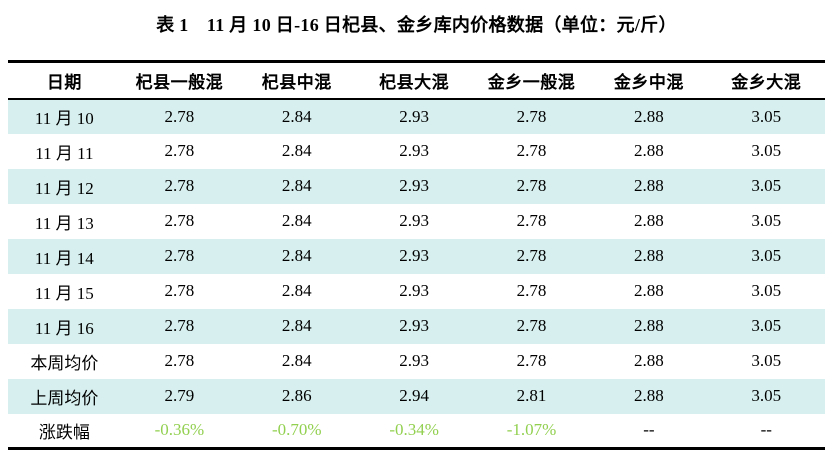 This screenshot has width=833, height=461. Describe the element at coordinates (297, 430) in the screenshot. I see `table-cell: -0.70%` at that location.